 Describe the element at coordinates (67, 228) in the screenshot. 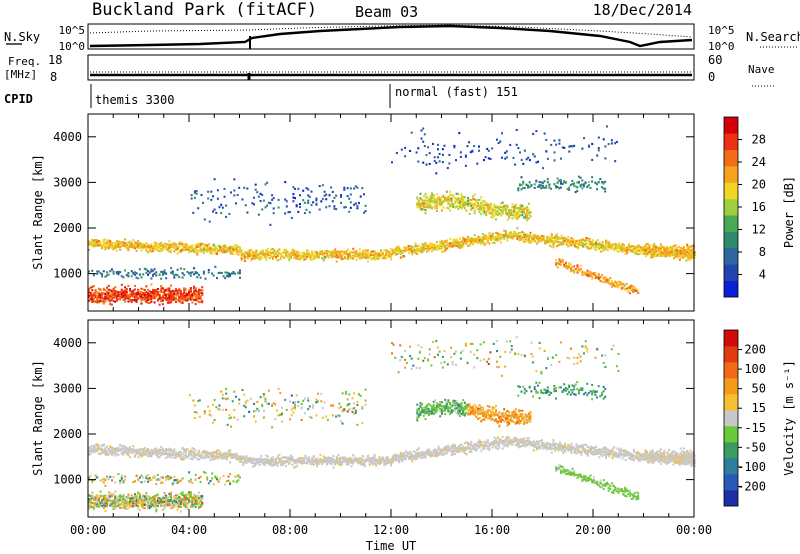

I see `y-tick-label: 2000` at that location.